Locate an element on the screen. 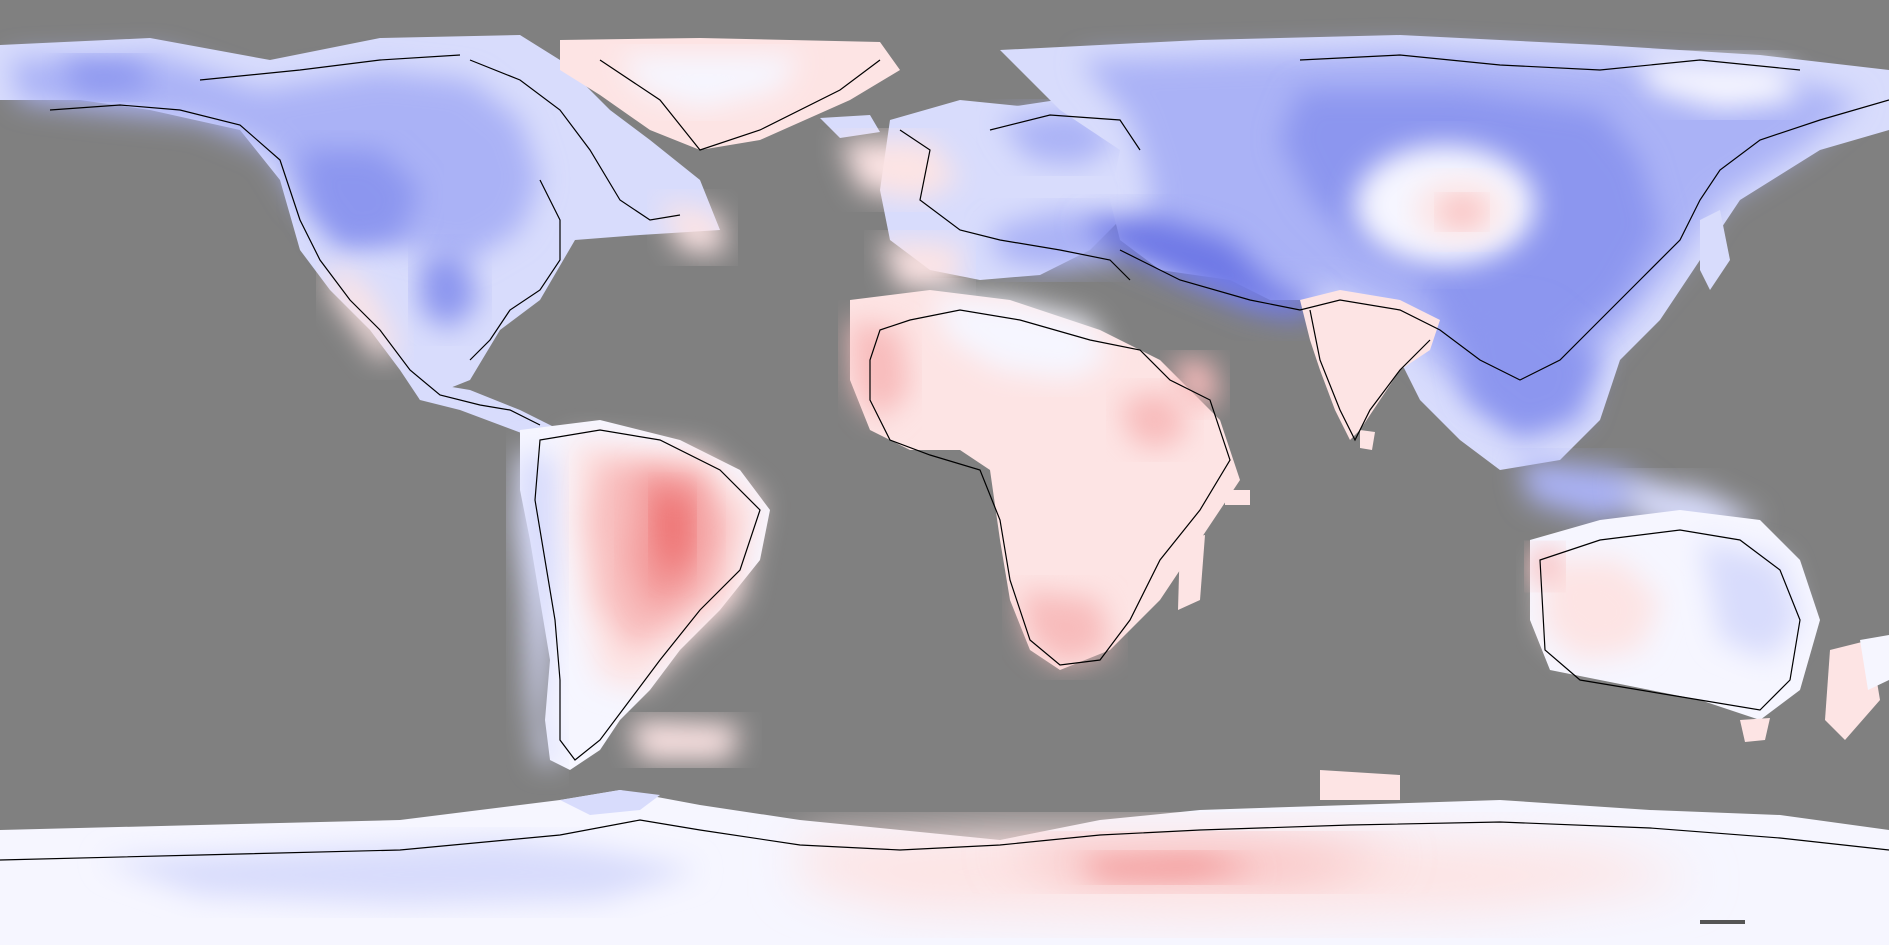 Image resolution: width=1889 pixels, height=945 pixels. region-europe is located at coordinates (995, 192).